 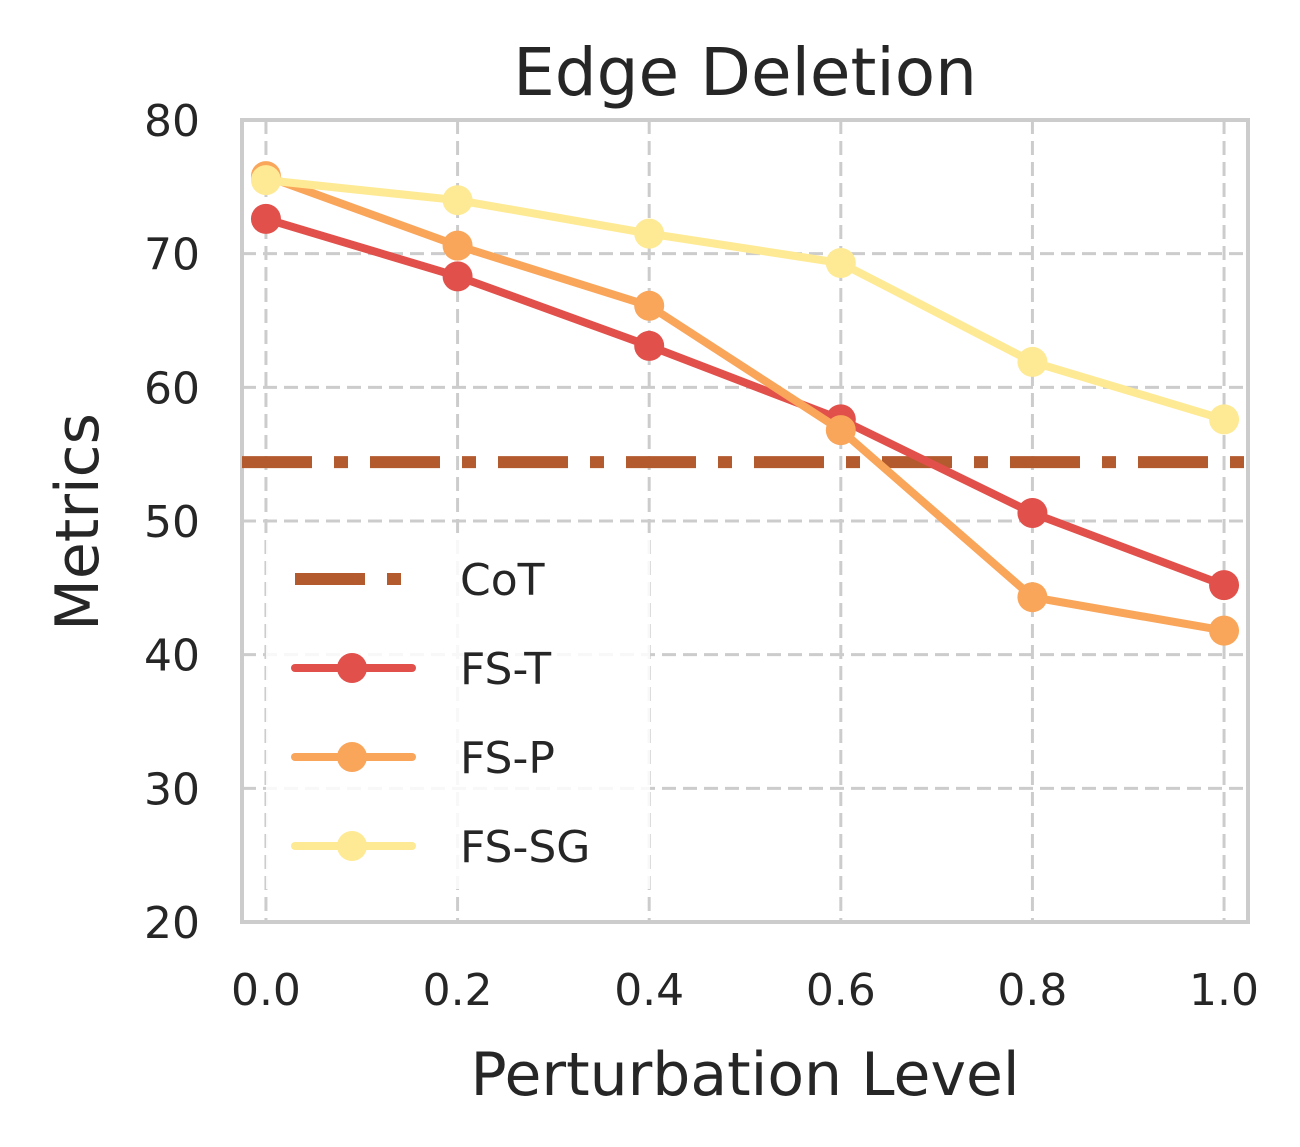 I want to click on x-axis-label: Perturbation Level, so click(x=744, y=1075).